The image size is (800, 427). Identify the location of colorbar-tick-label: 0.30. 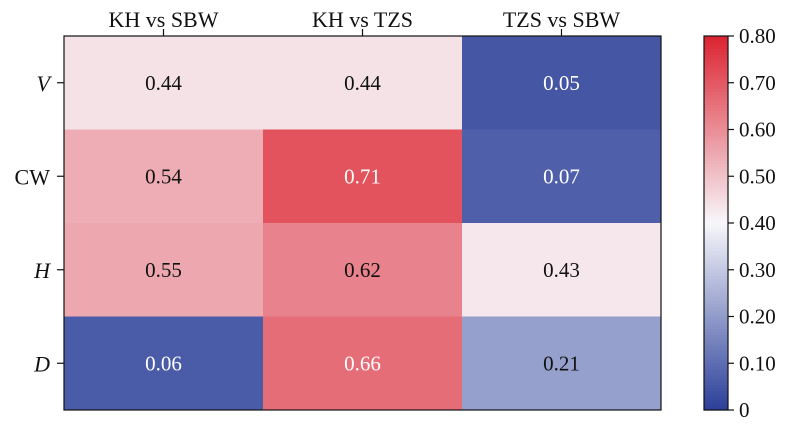
(757, 270).